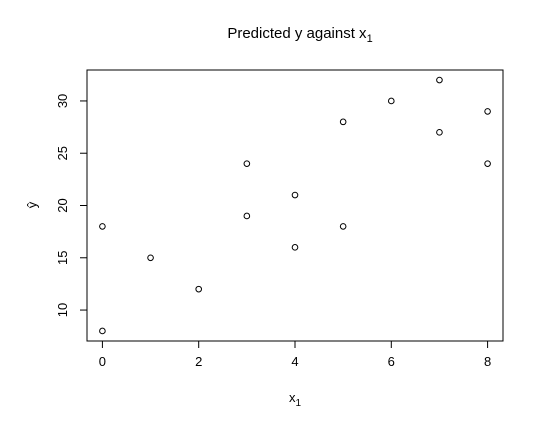 The height and width of the screenshot is (428, 540). What do you see at coordinates (62, 101) in the screenshot?
I see `y-tick-label: 30` at bounding box center [62, 101].